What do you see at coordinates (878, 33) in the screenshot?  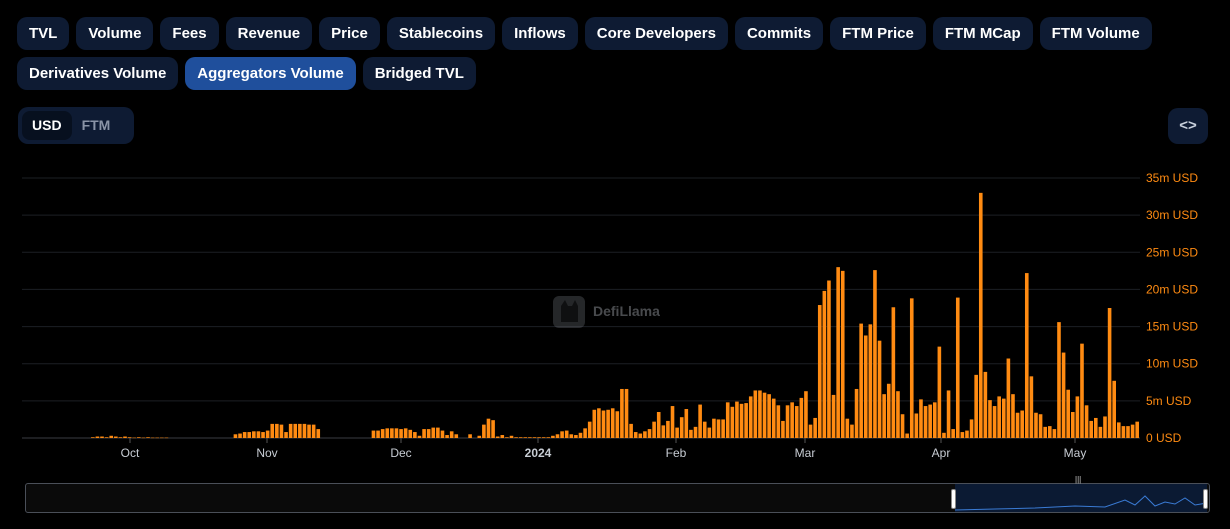 I see `tab-ftm-price: FTM Price` at bounding box center [878, 33].